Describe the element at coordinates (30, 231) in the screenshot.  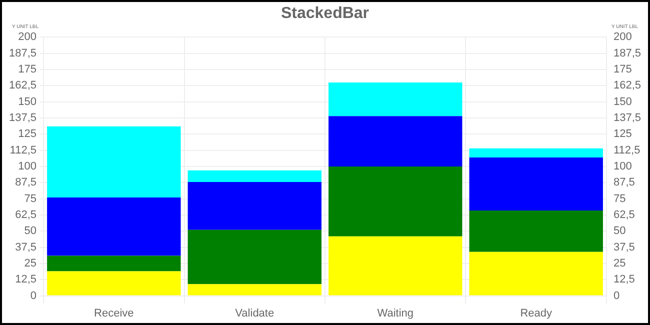
I see `y-tick-label: 50` at that location.